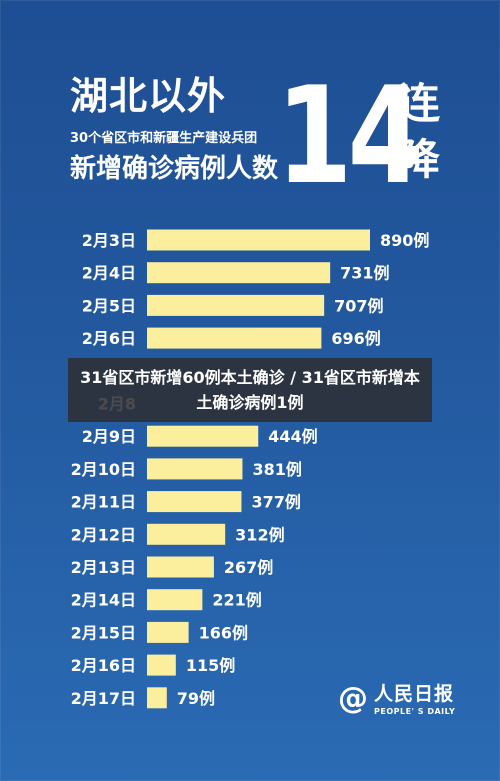 Image resolution: width=500 pixels, height=781 pixels. What do you see at coordinates (196, 698) in the screenshot?
I see `value-label: 79例` at bounding box center [196, 698].